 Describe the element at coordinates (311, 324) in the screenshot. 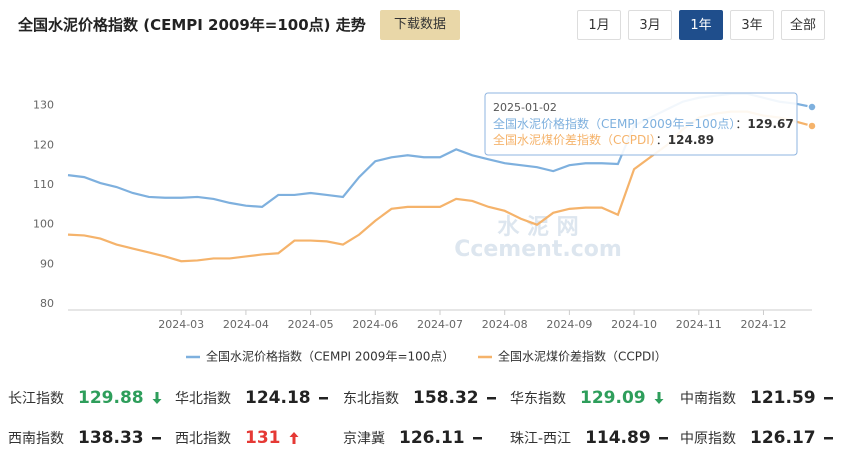

I see `x-tick-label: 2024-05` at that location.